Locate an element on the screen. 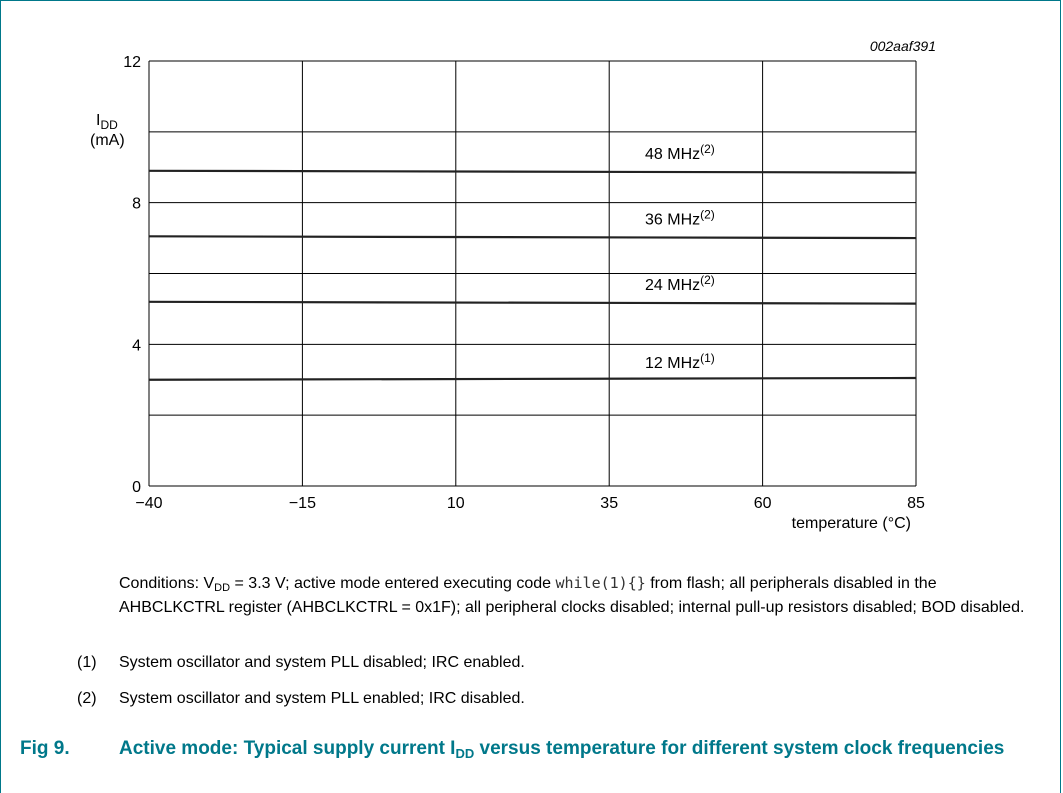 Image resolution: width=1063 pixels, height=793 pixels. y-tick-label: 0 is located at coordinates (136, 487).